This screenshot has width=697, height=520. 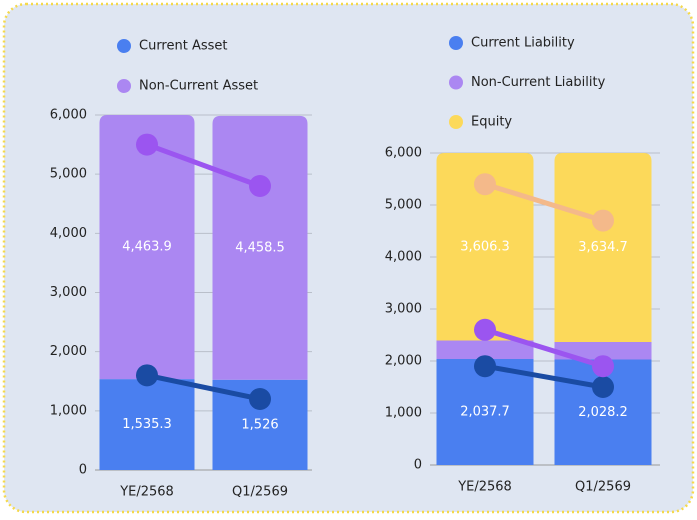 I want to click on value-label: 1,526, so click(x=259, y=424).